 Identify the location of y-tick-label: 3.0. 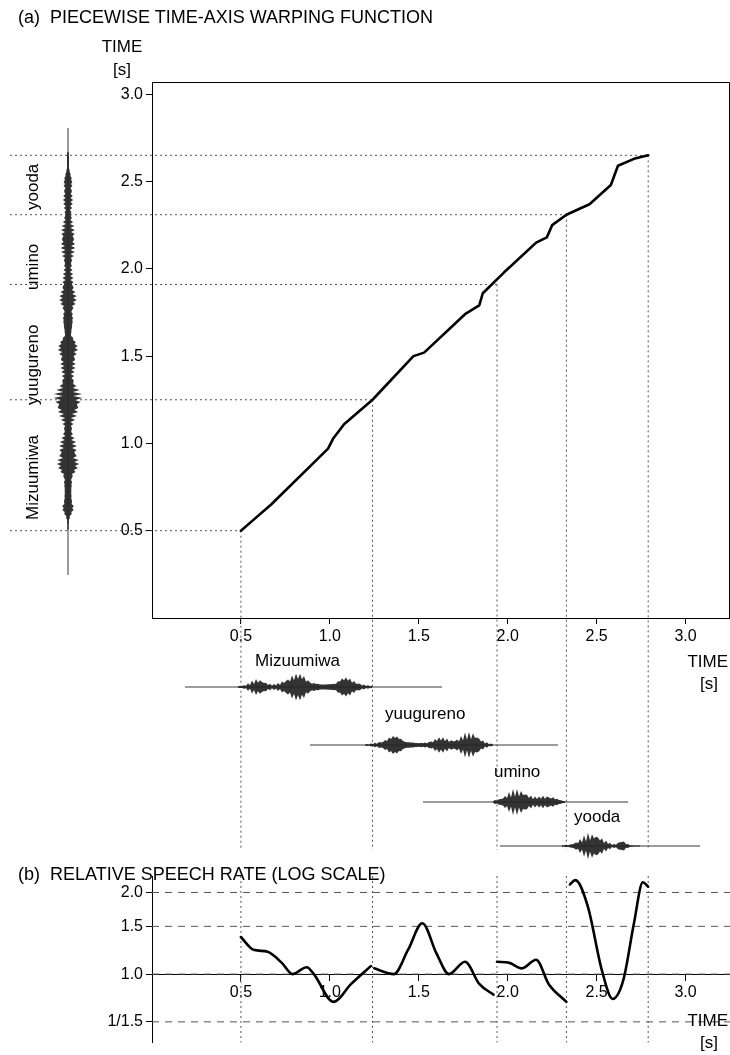
(132, 93).